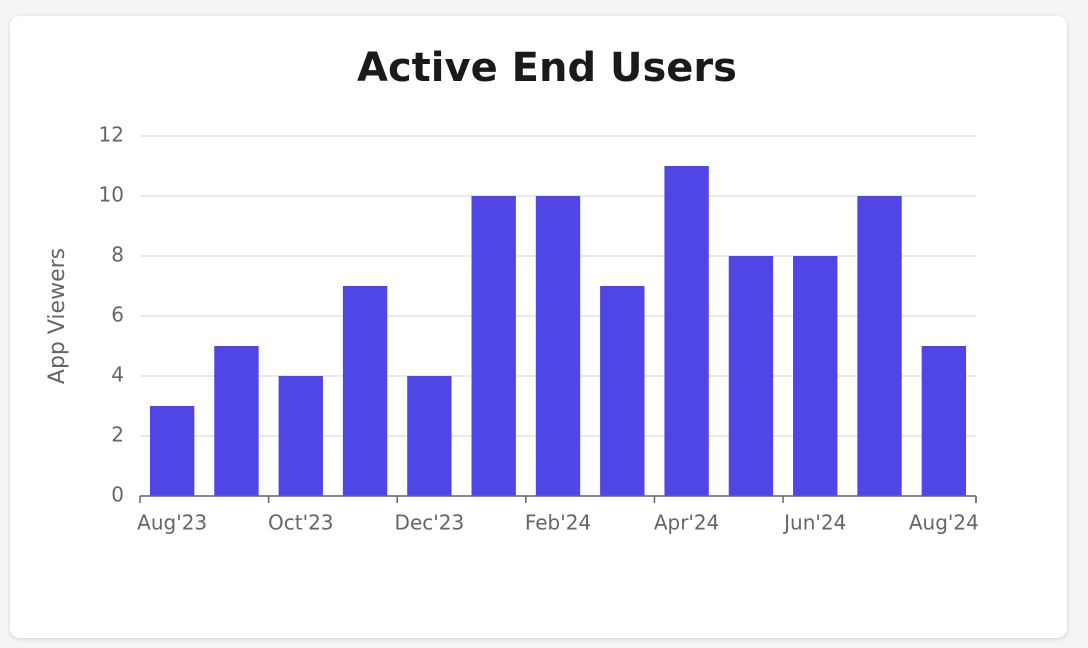 The width and height of the screenshot is (1088, 648). Describe the element at coordinates (117, 255) in the screenshot. I see `y-tick-label: 8` at that location.